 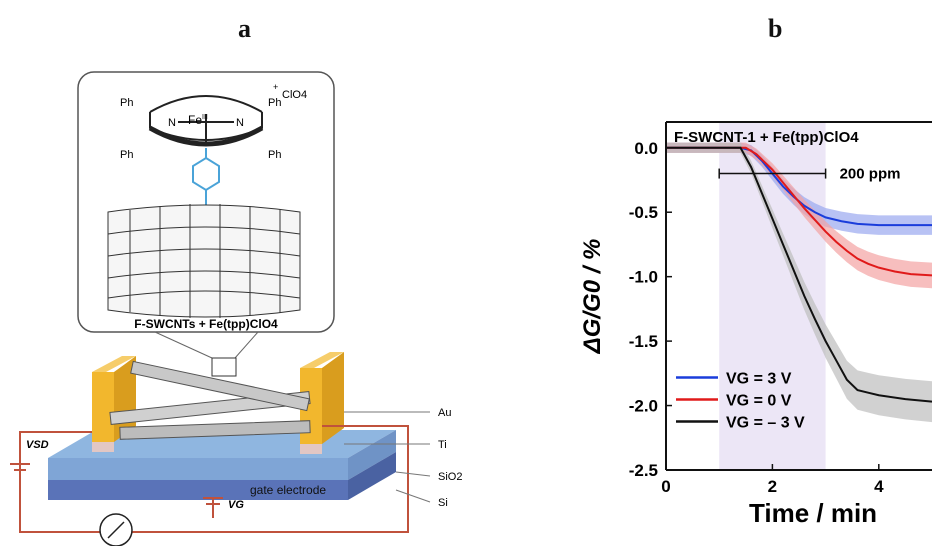 What do you see at coordinates (37, 445) in the screenshot?
I see `vsd-label: VSD` at bounding box center [37, 445].